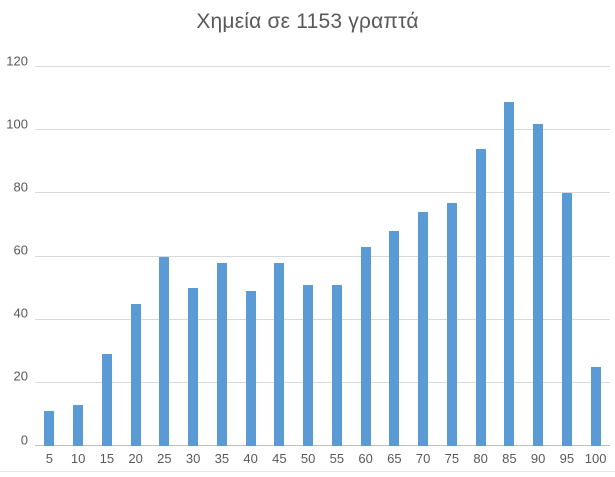 The height and width of the screenshot is (477, 615). I want to click on x-axis-label: 25, so click(164, 458).